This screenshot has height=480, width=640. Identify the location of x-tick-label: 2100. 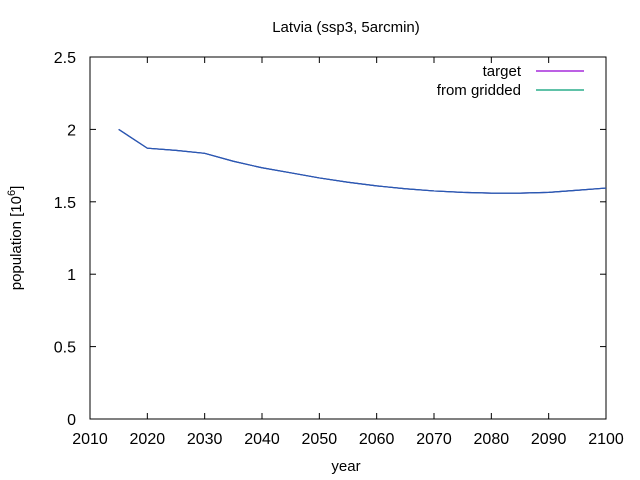
(606, 439).